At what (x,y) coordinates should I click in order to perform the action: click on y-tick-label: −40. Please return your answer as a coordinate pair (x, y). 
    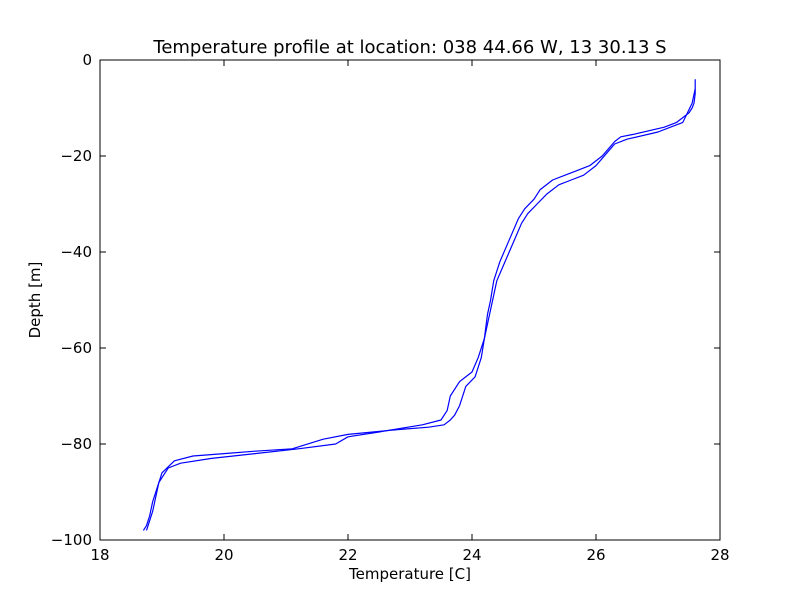
    Looking at the image, I should click on (76, 252).